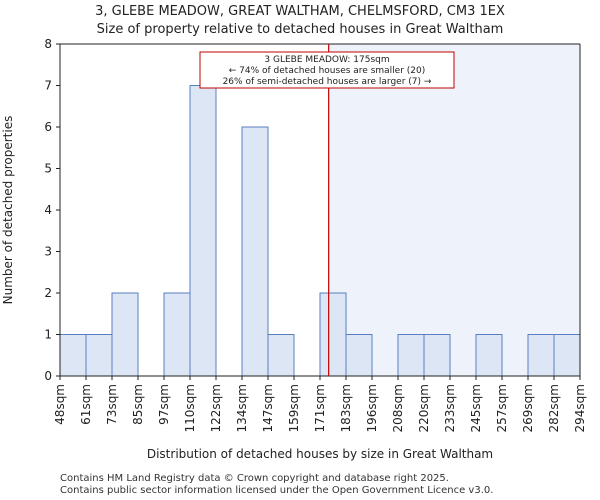  I want to click on annotation-line-1: 3 GLEBE MEADOW: 175sqm, so click(326, 60).